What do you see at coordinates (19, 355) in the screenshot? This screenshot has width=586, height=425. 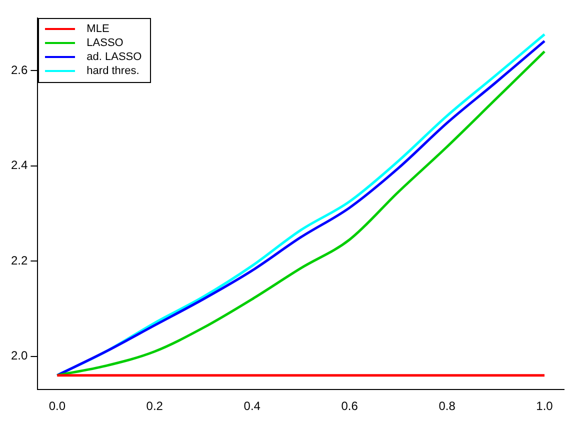 I see `y-tick-label: 2.0` at bounding box center [19, 355].